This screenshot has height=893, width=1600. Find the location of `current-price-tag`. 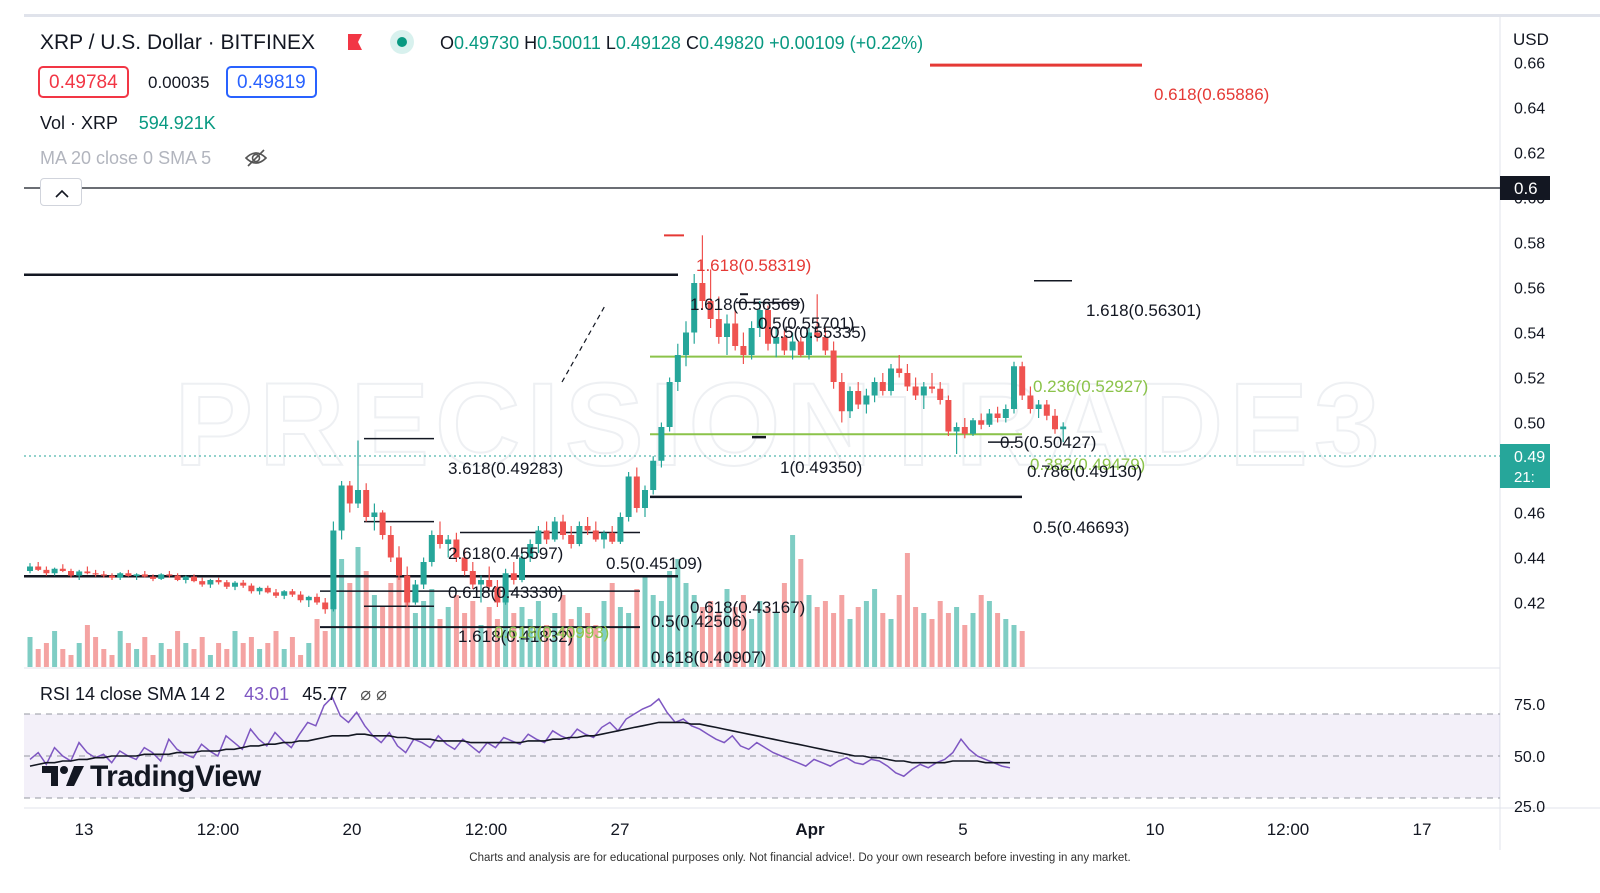

current-price-tag is located at coordinates (1525, 466).